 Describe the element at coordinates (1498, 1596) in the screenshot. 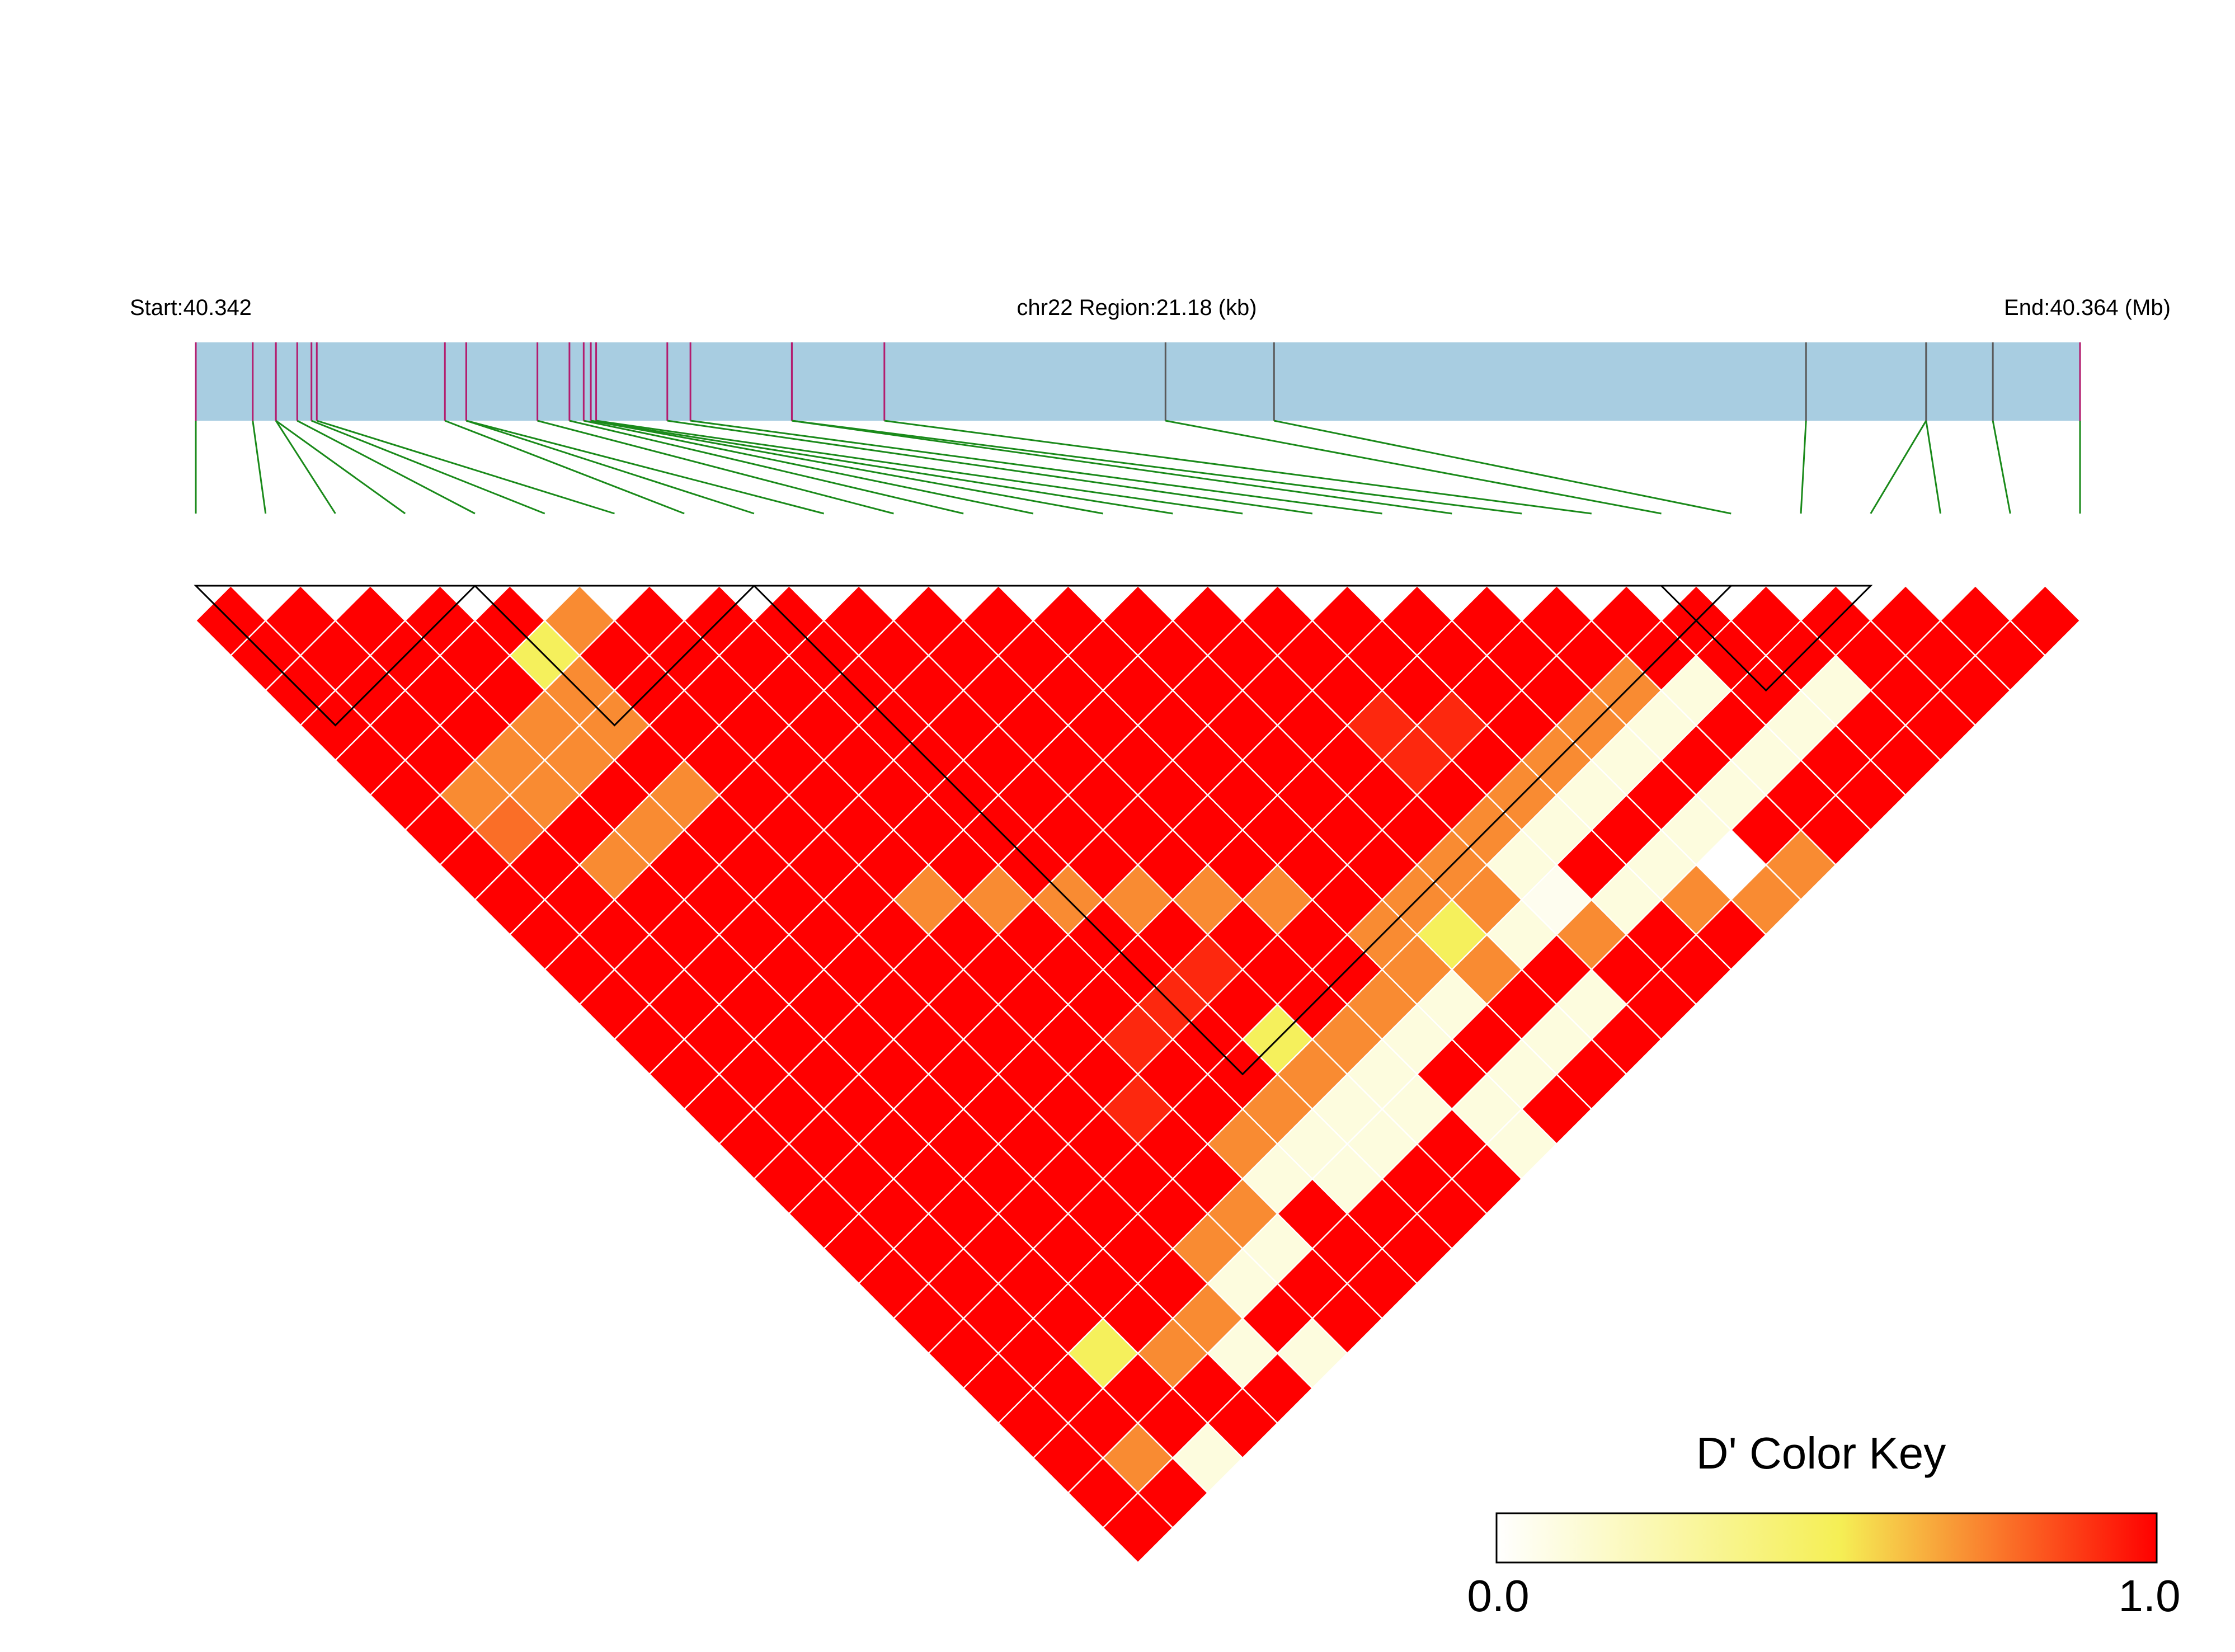

I see `color-key-min-label: 0.0` at that location.